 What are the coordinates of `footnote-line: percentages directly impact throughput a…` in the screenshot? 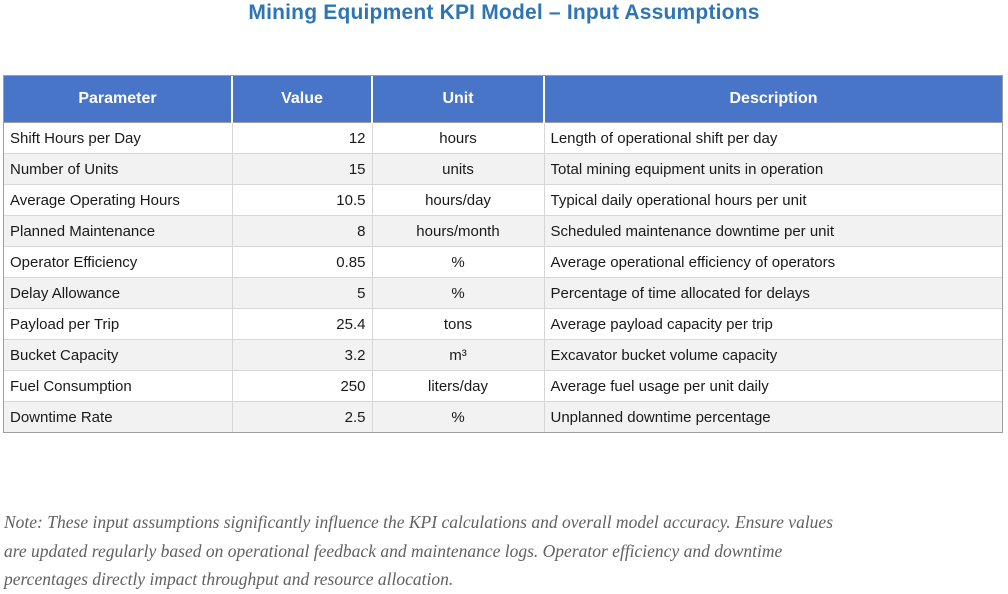 It's located at (229, 579).